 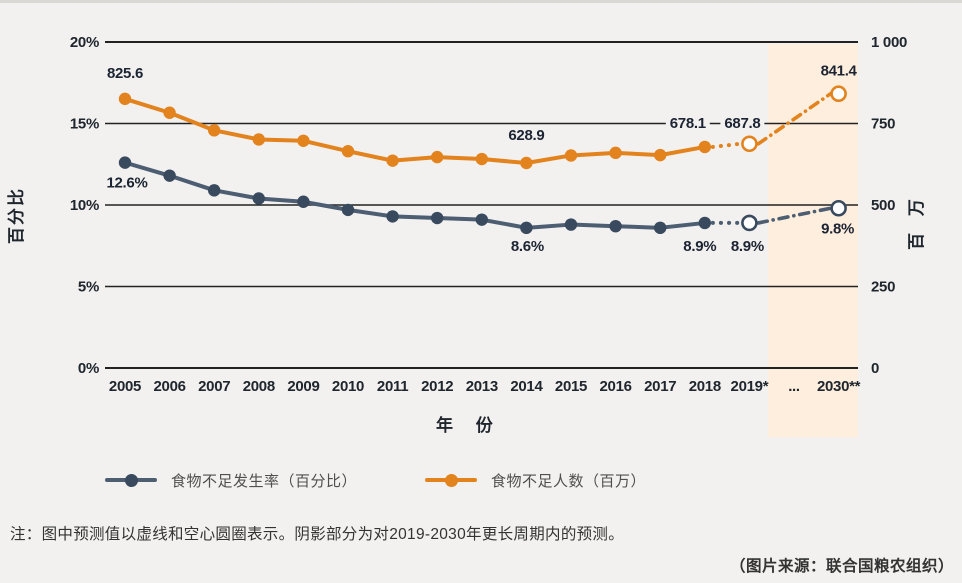 I want to click on right-axis-tick-labels: 1 000 750 500 250 0, so click(x=889, y=205).